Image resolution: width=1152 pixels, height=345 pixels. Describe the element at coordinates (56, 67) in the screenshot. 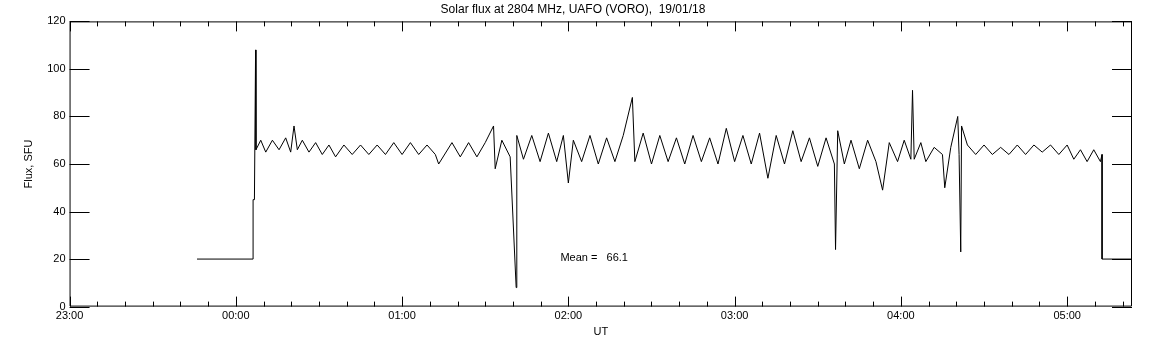

I see `y-tick-label: 100` at that location.